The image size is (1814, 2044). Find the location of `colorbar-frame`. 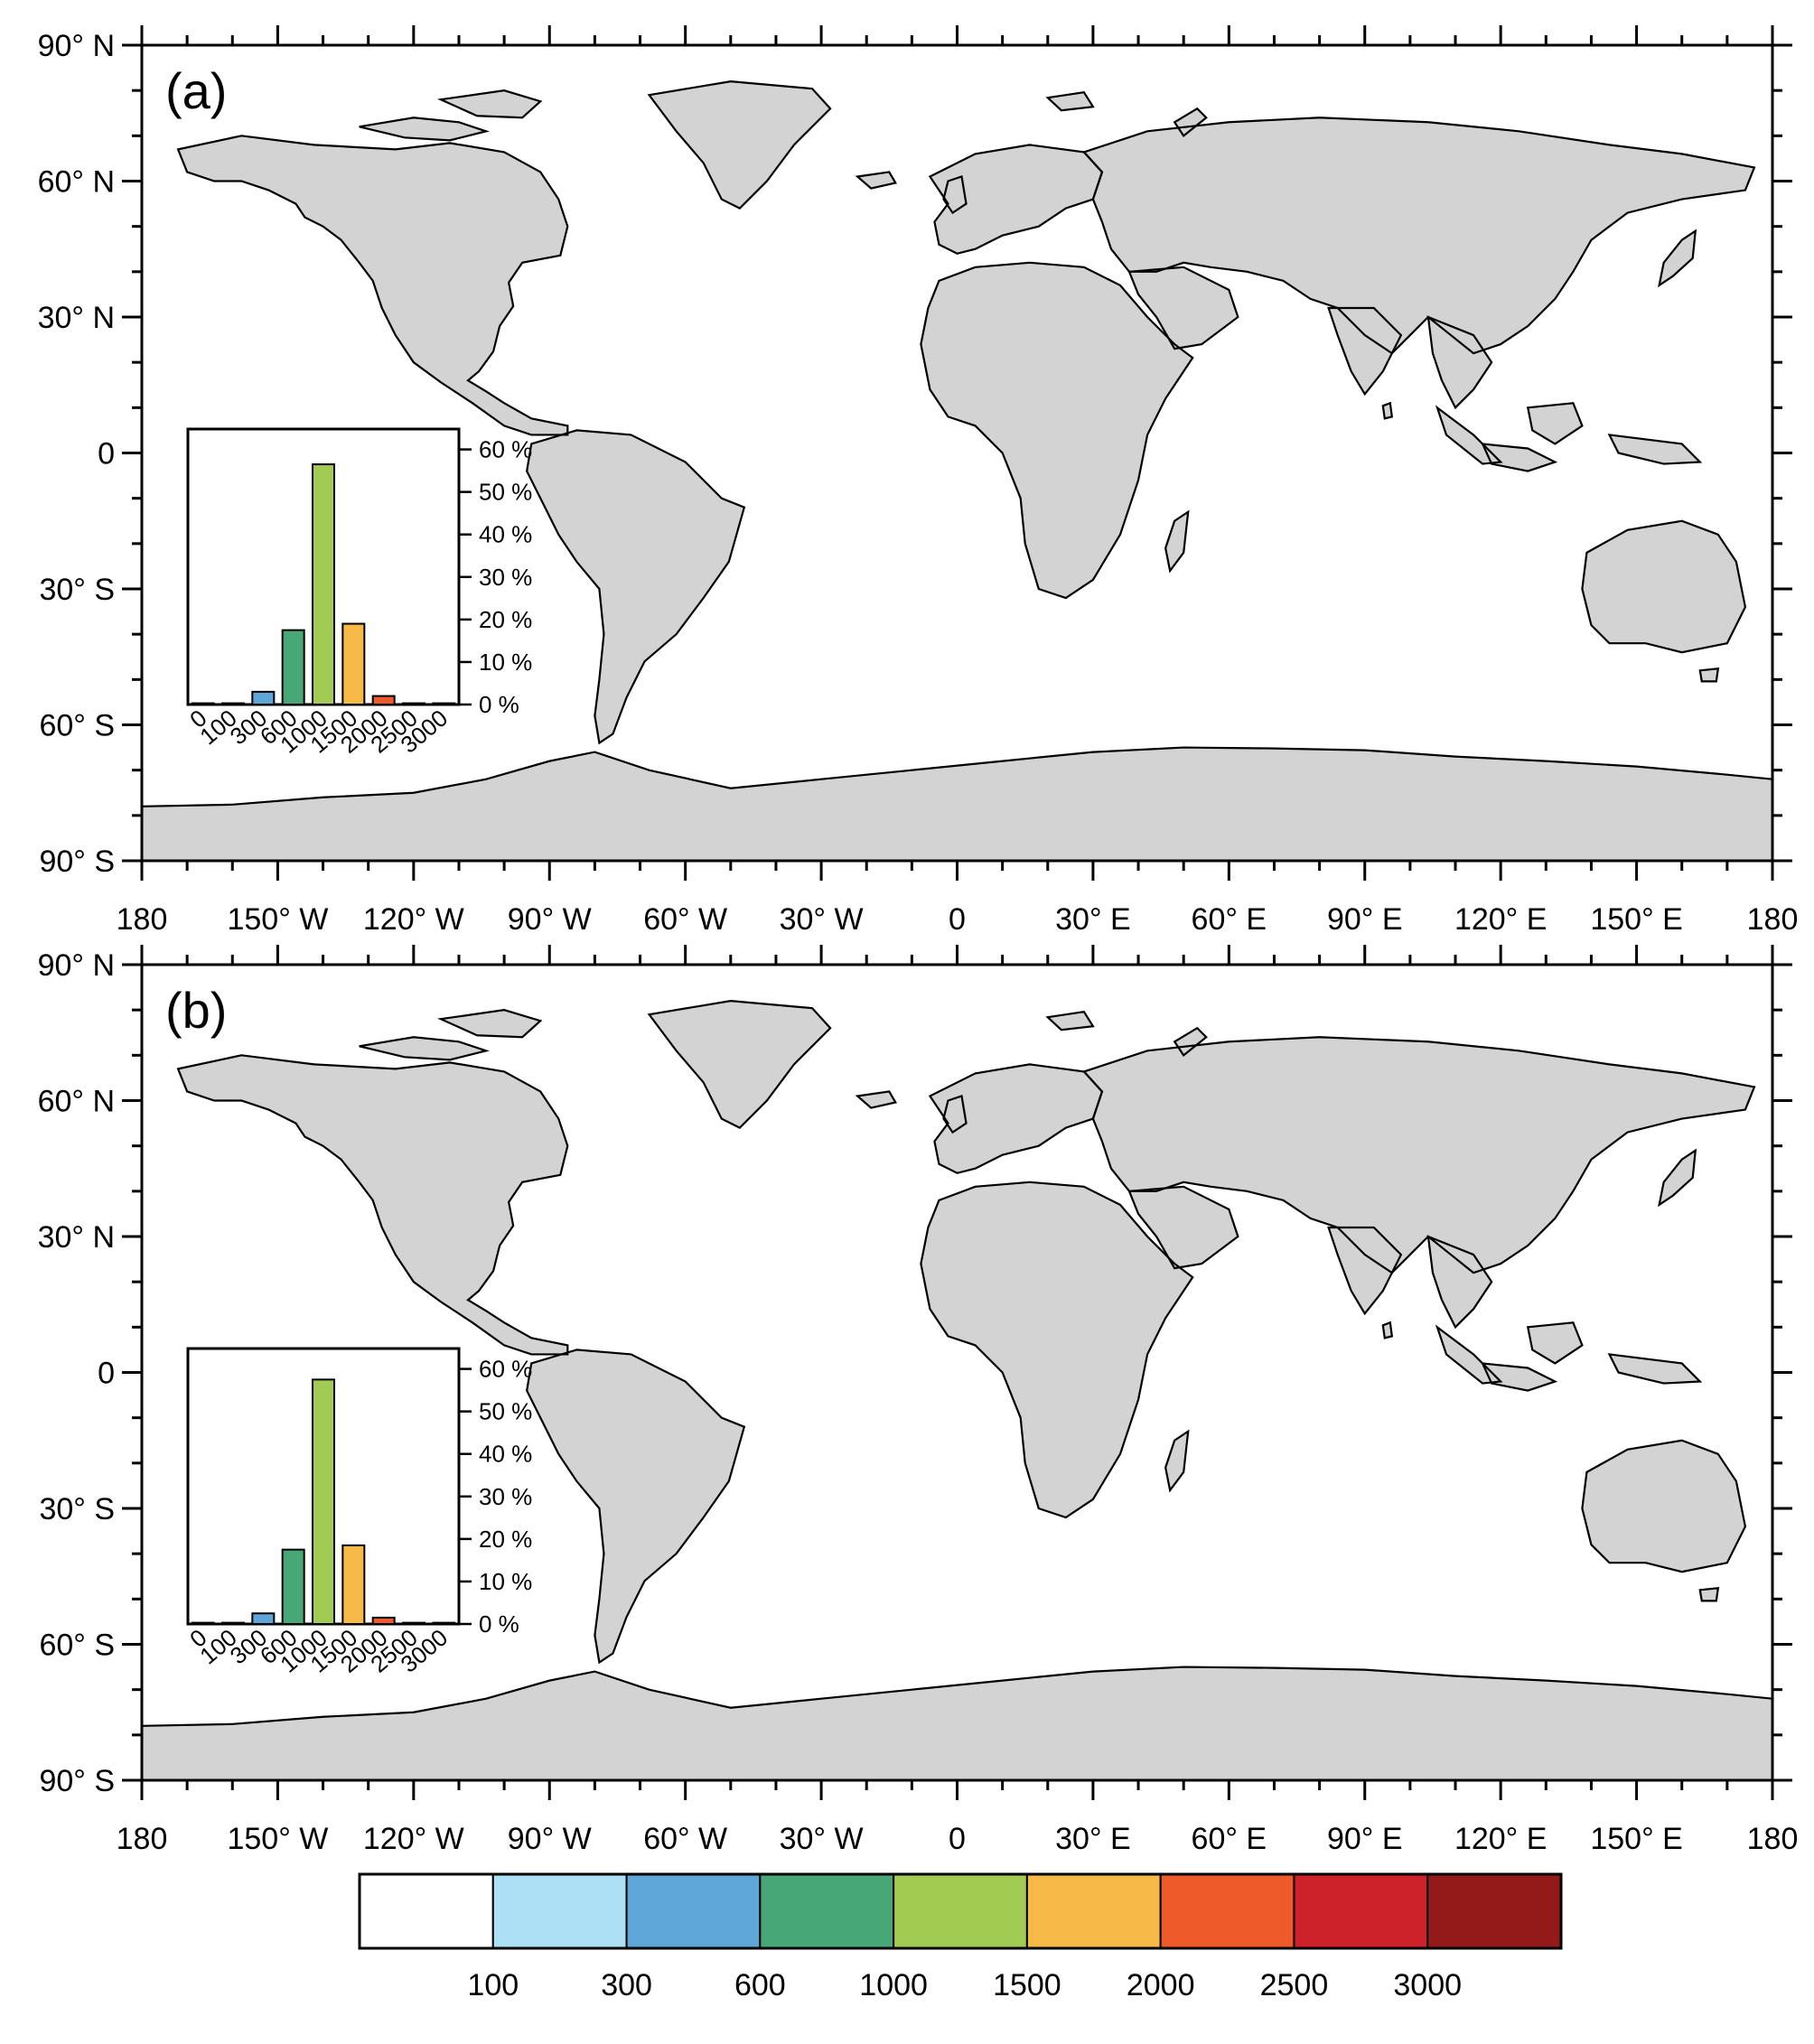

colorbar-frame is located at coordinates (960, 1911).